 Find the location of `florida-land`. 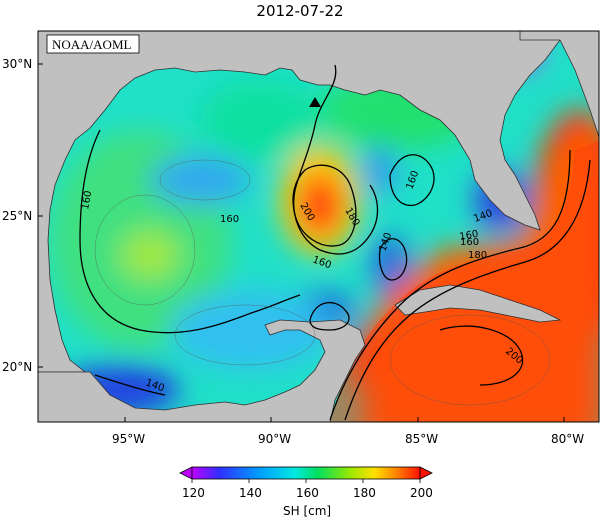

florida-land is located at coordinates (559, 85).